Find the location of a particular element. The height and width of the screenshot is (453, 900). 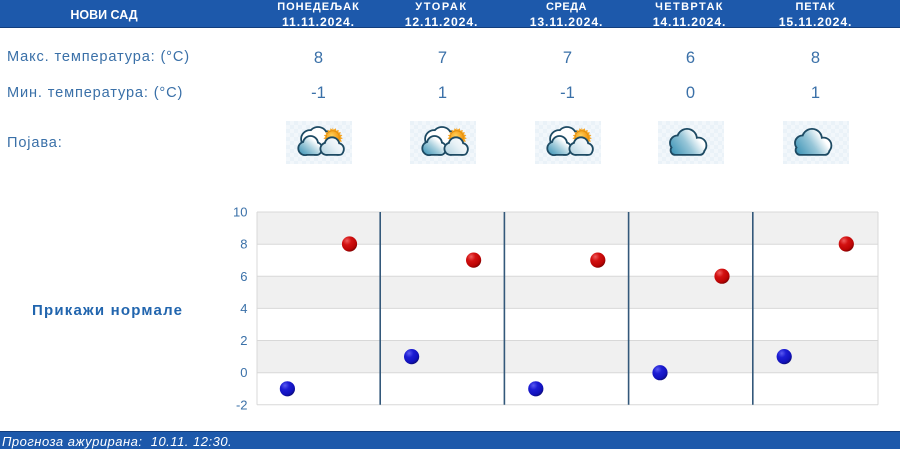

svg-text: 6 is located at coordinates (243, 276).